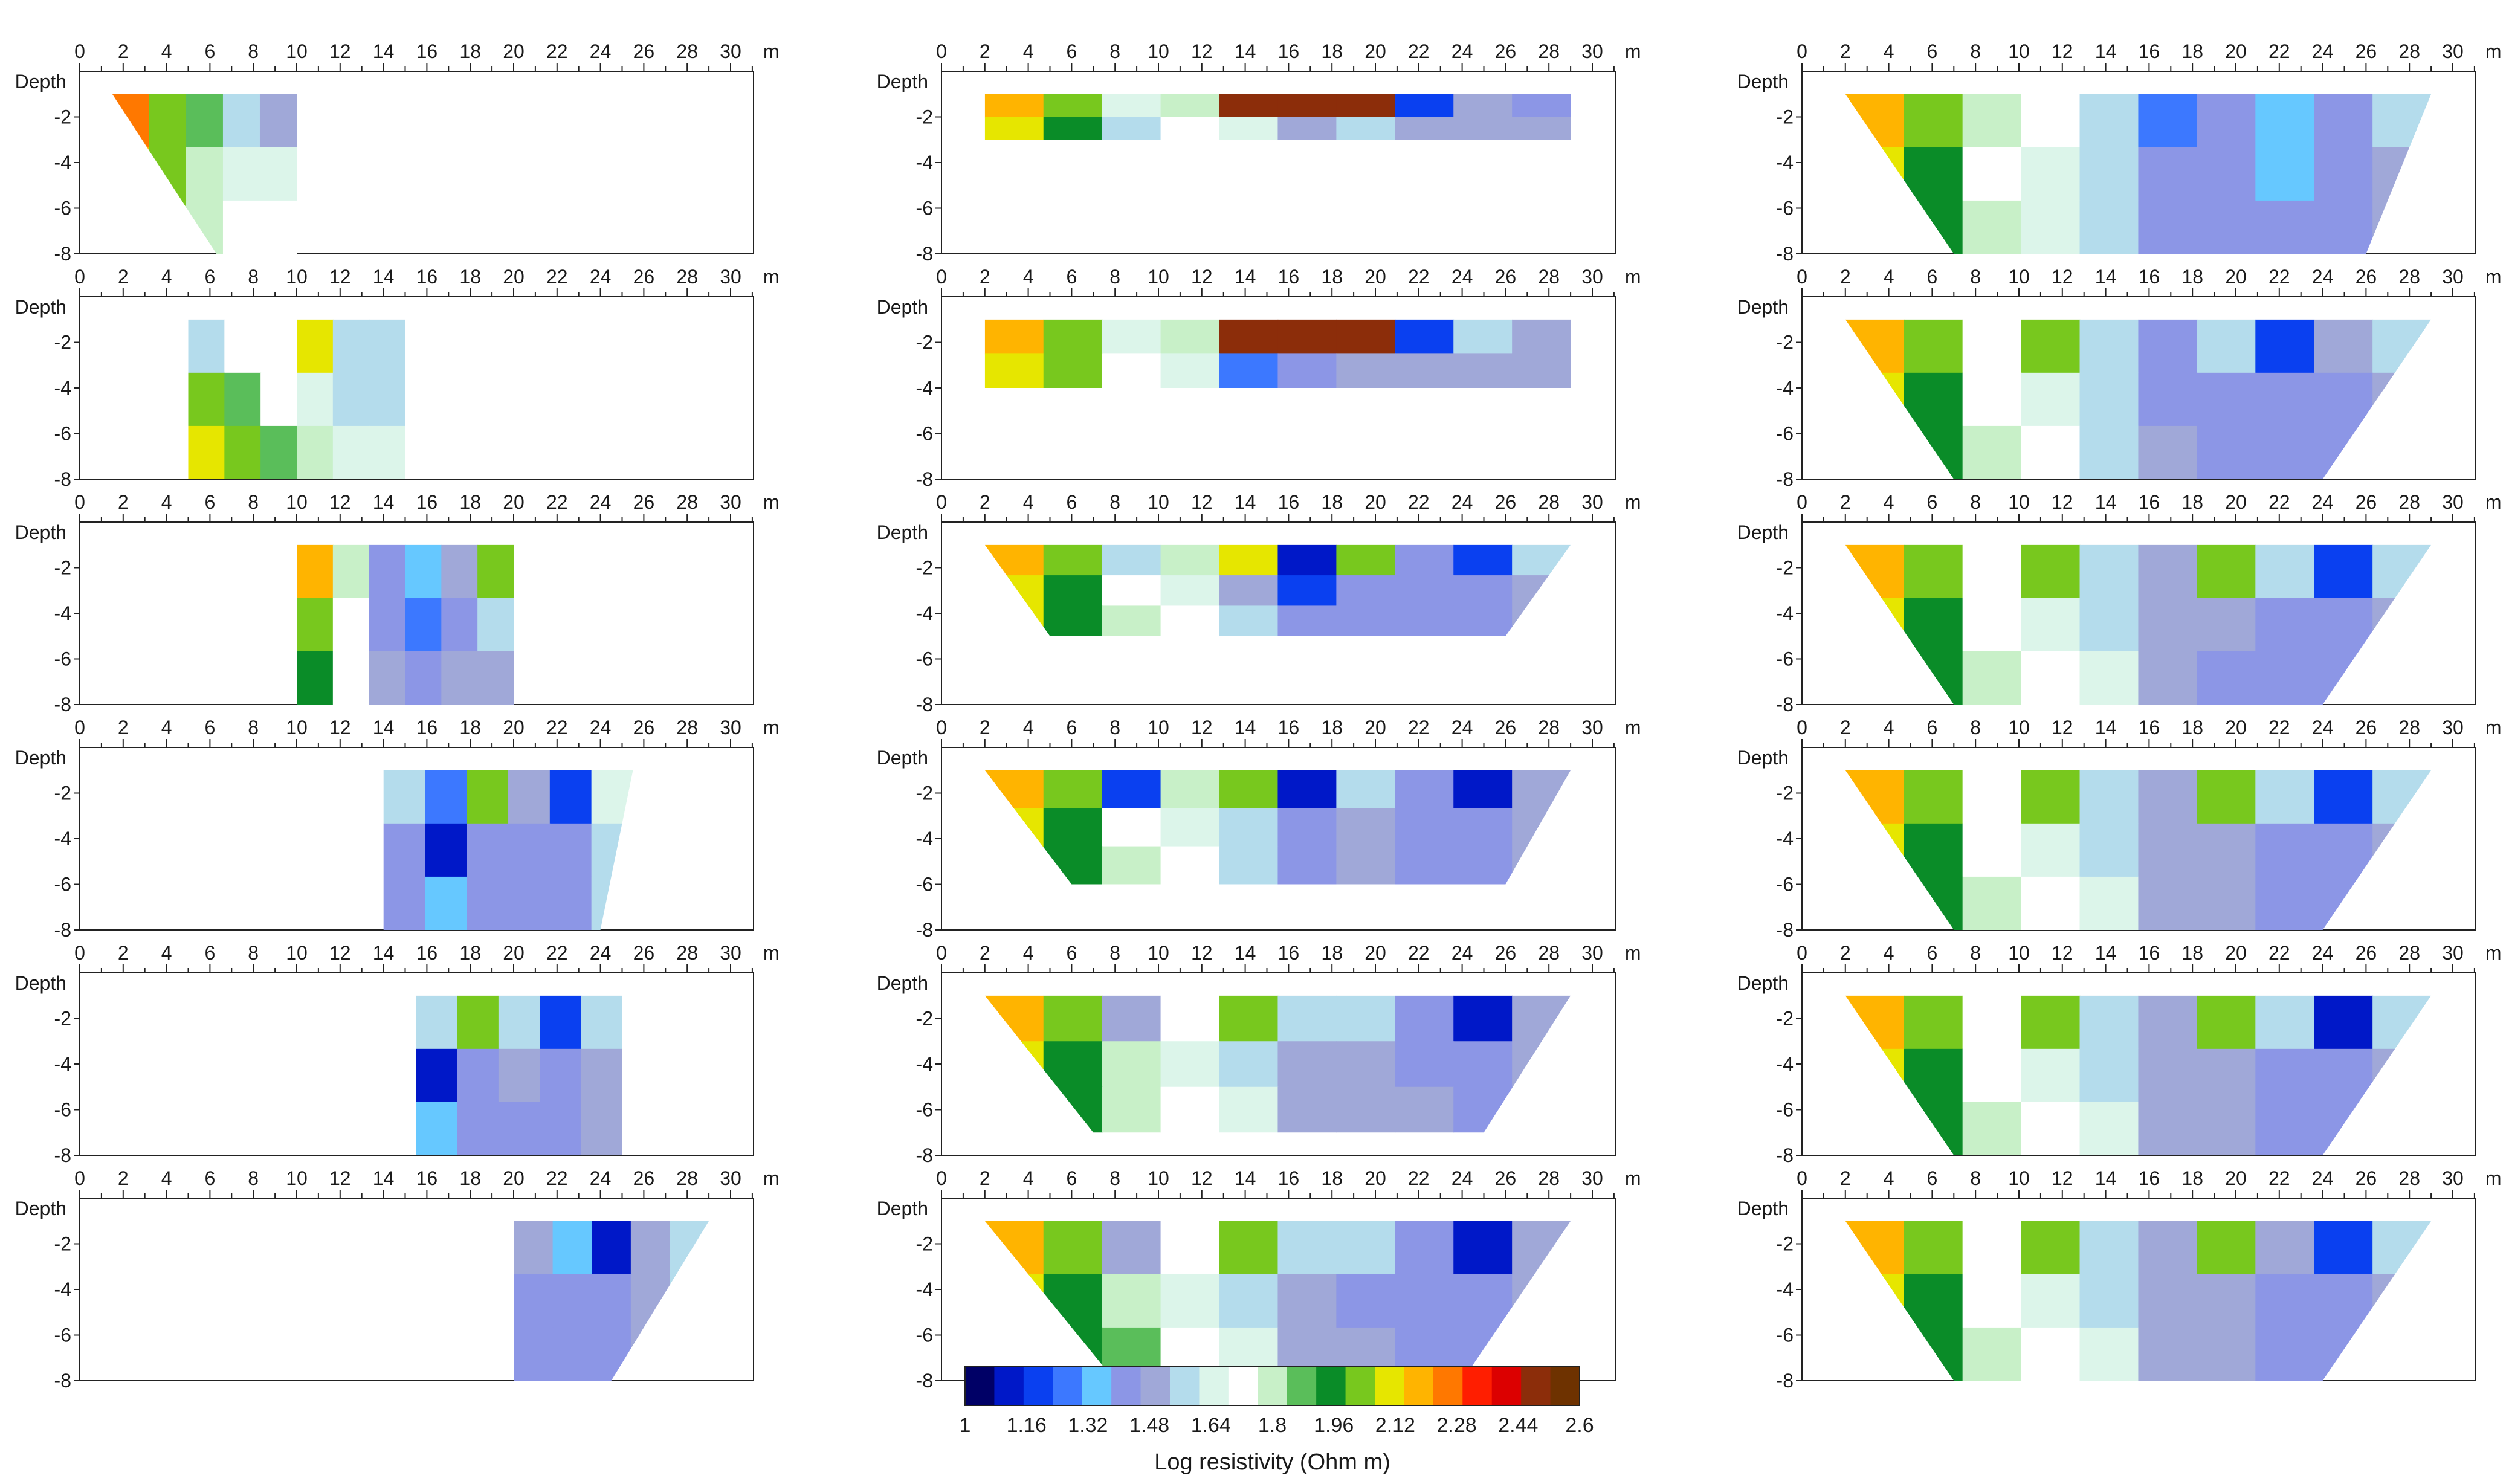 This screenshot has width=2509, height=1484. I want to click on x-tick-label: 18, so click(470, 1178).